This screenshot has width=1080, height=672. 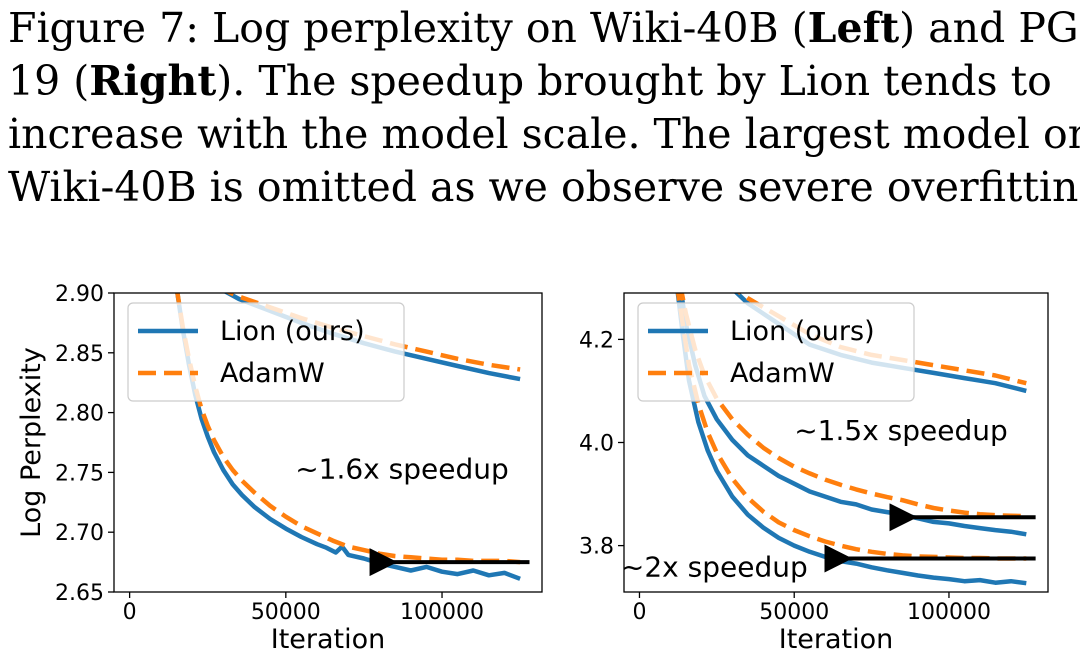 What do you see at coordinates (79, 414) in the screenshot?
I see `y-tick-label: 2.80` at bounding box center [79, 414].